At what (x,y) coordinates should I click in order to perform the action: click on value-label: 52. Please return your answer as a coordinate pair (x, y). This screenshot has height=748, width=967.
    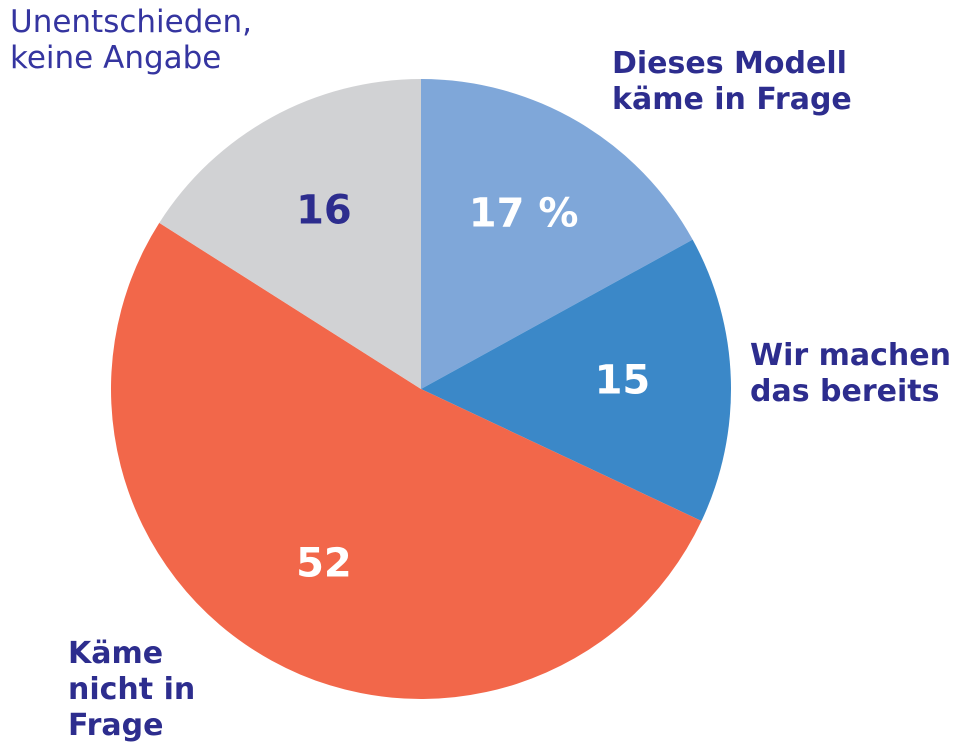
    Looking at the image, I should click on (324, 564).